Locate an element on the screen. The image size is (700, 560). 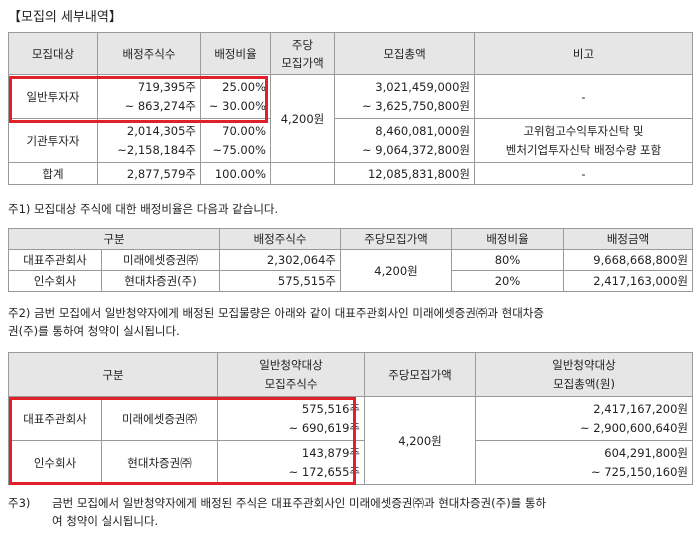
total-label: 합계 is located at coordinates (53, 173).